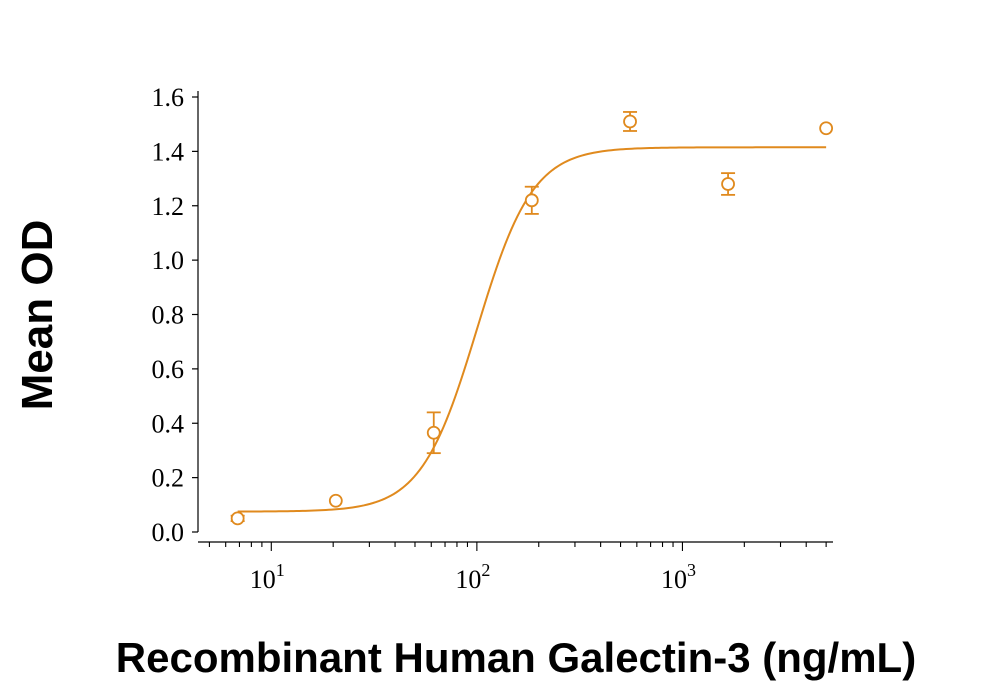 The height and width of the screenshot is (686, 994). I want to click on x-tick-label: 10³, so click(678, 577).